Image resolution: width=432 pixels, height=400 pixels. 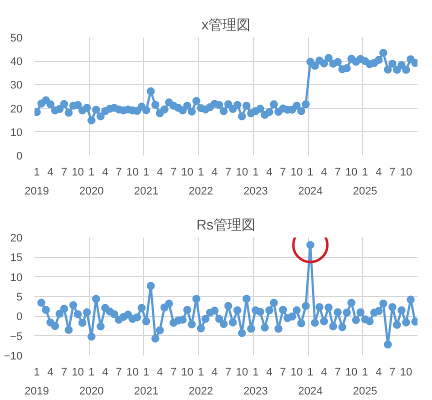 What do you see at coordinates (16, 258) in the screenshot?
I see `y-tick-label: 15` at bounding box center [16, 258].